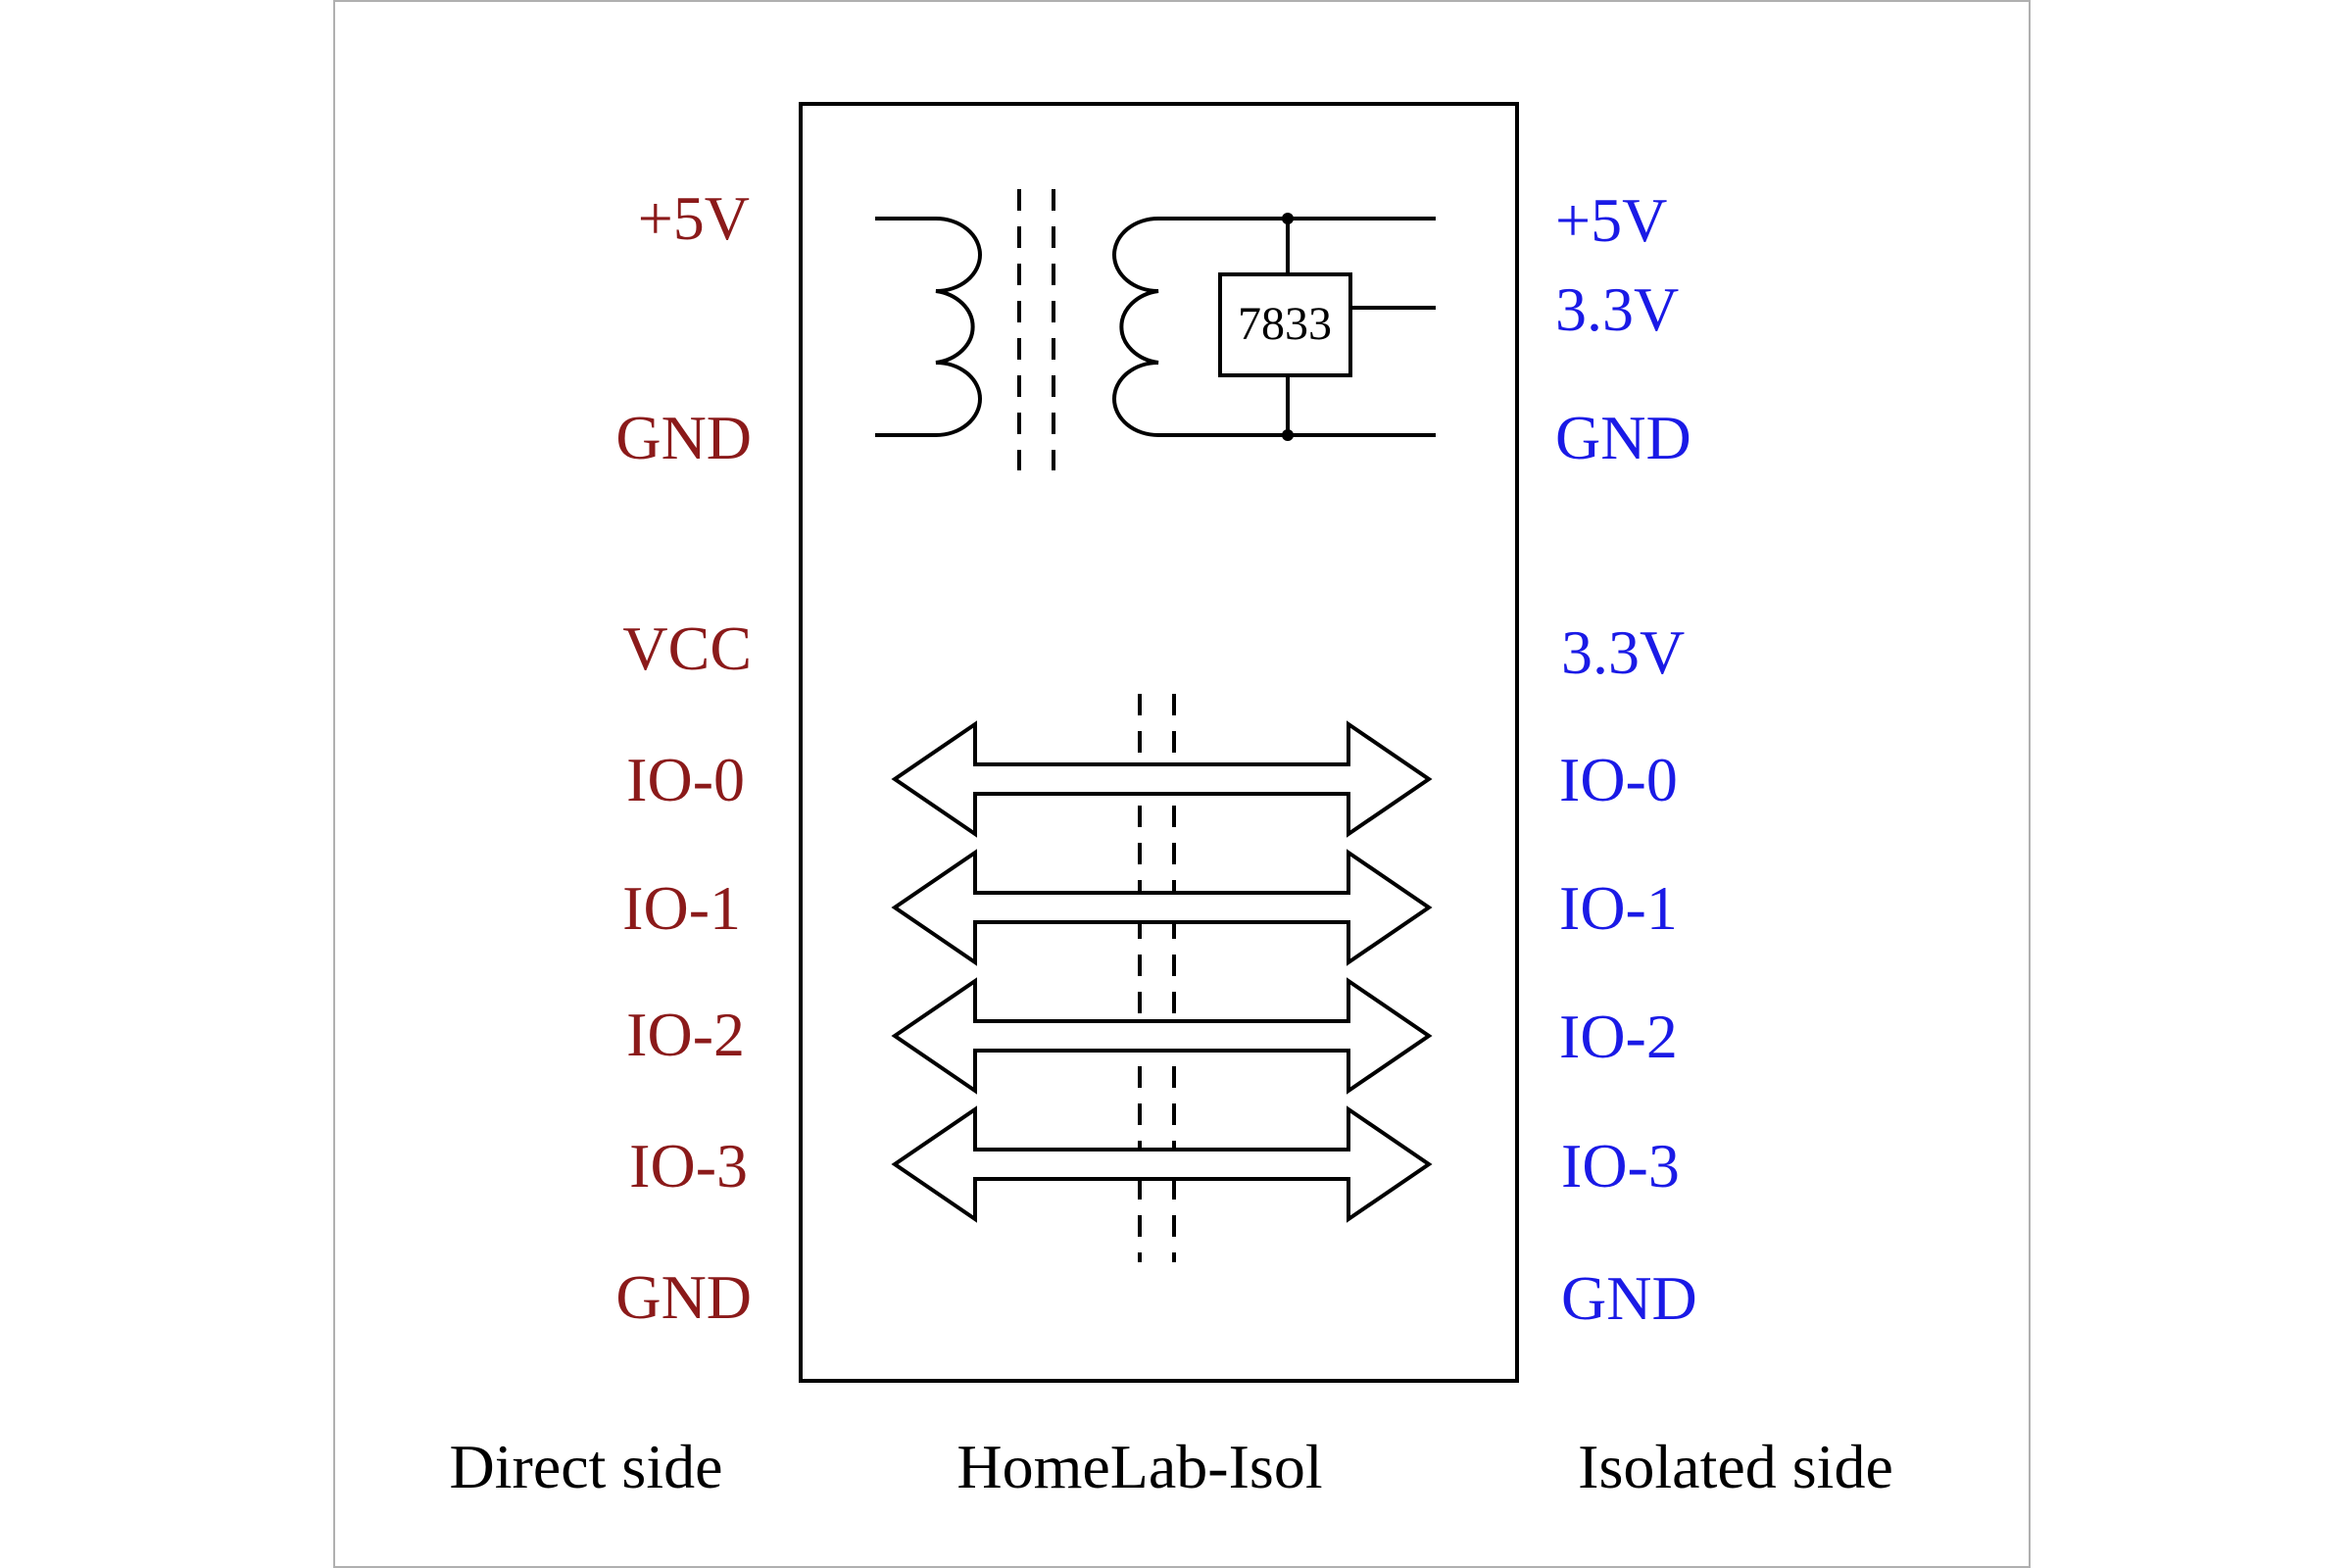 This screenshot has width=2352, height=1568. I want to click on regulator-label: 7833, so click(1285, 324).